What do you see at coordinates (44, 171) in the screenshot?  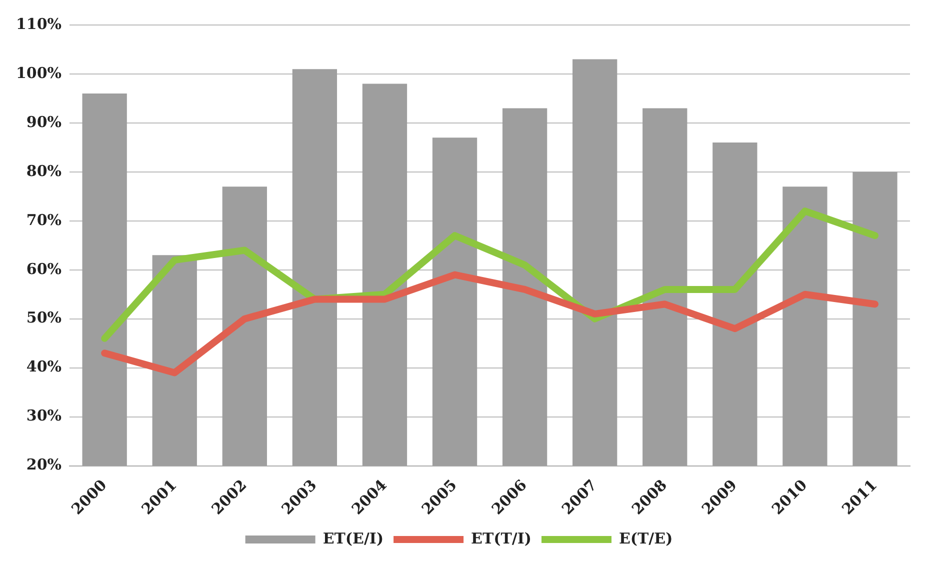 I see `y-tick-label: 80%` at bounding box center [44, 171].